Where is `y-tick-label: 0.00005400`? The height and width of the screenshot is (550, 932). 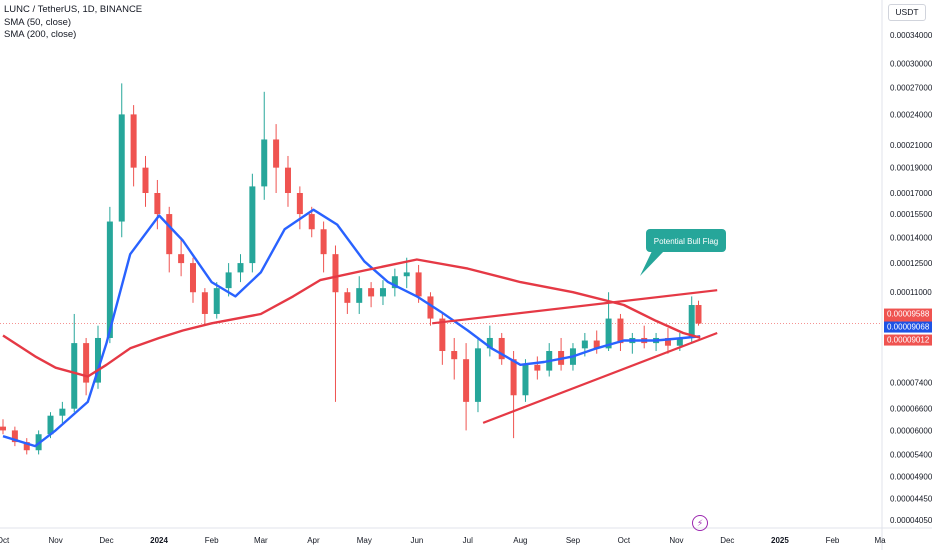 y-tick-label: 0.00005400 is located at coordinates (911, 454).